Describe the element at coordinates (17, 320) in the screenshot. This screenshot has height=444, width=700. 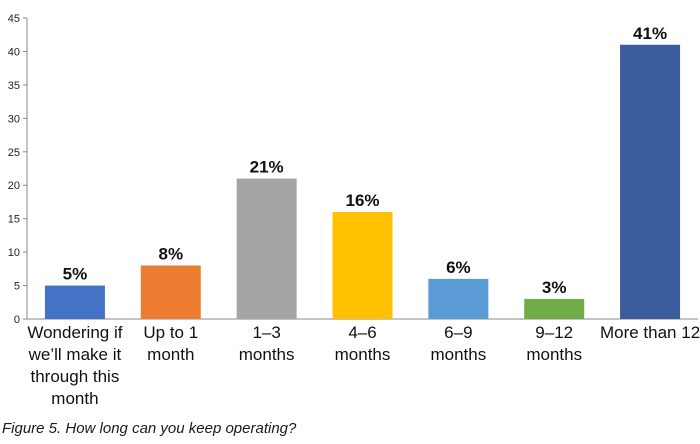
I see `y-tick-label: 0` at that location.